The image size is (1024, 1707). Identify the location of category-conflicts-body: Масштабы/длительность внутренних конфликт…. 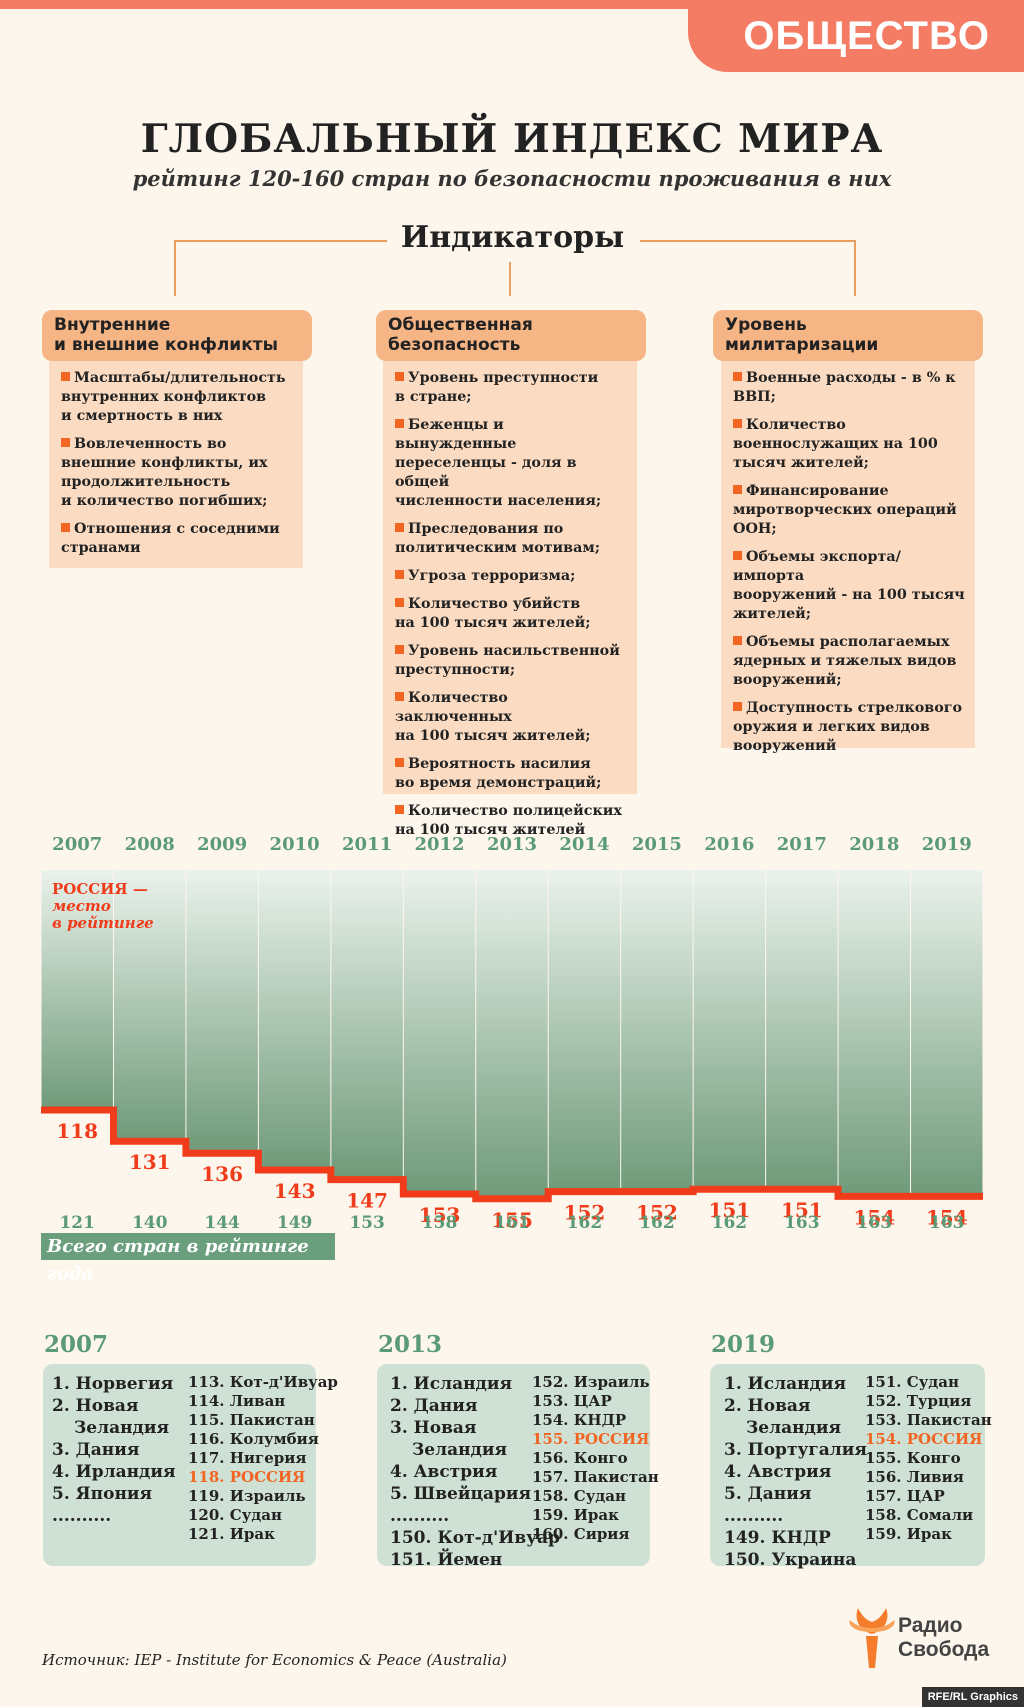
(176, 464).